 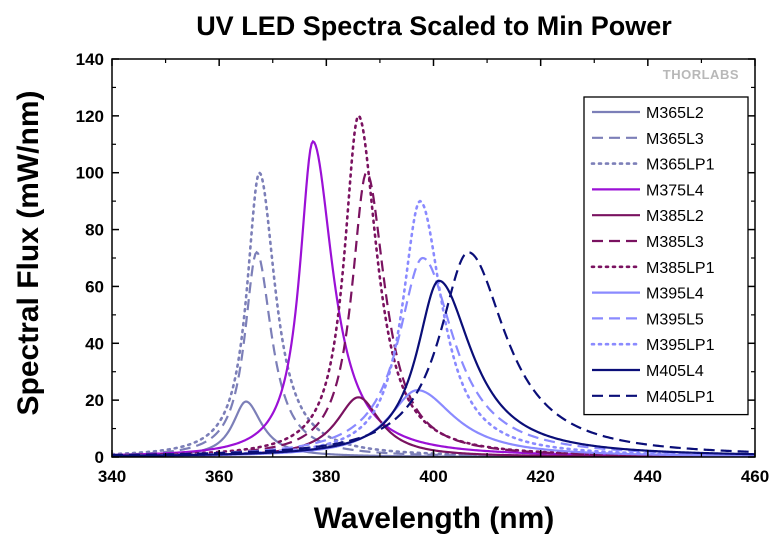 What do you see at coordinates (680, 268) in the screenshot?
I see `legend-label: M385LP1` at bounding box center [680, 268].